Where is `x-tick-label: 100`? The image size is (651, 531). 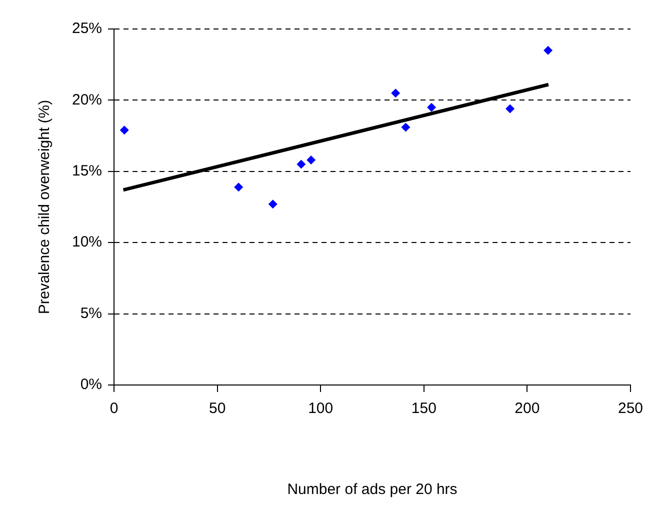
x-tick-label: 100 is located at coordinates (321, 409).